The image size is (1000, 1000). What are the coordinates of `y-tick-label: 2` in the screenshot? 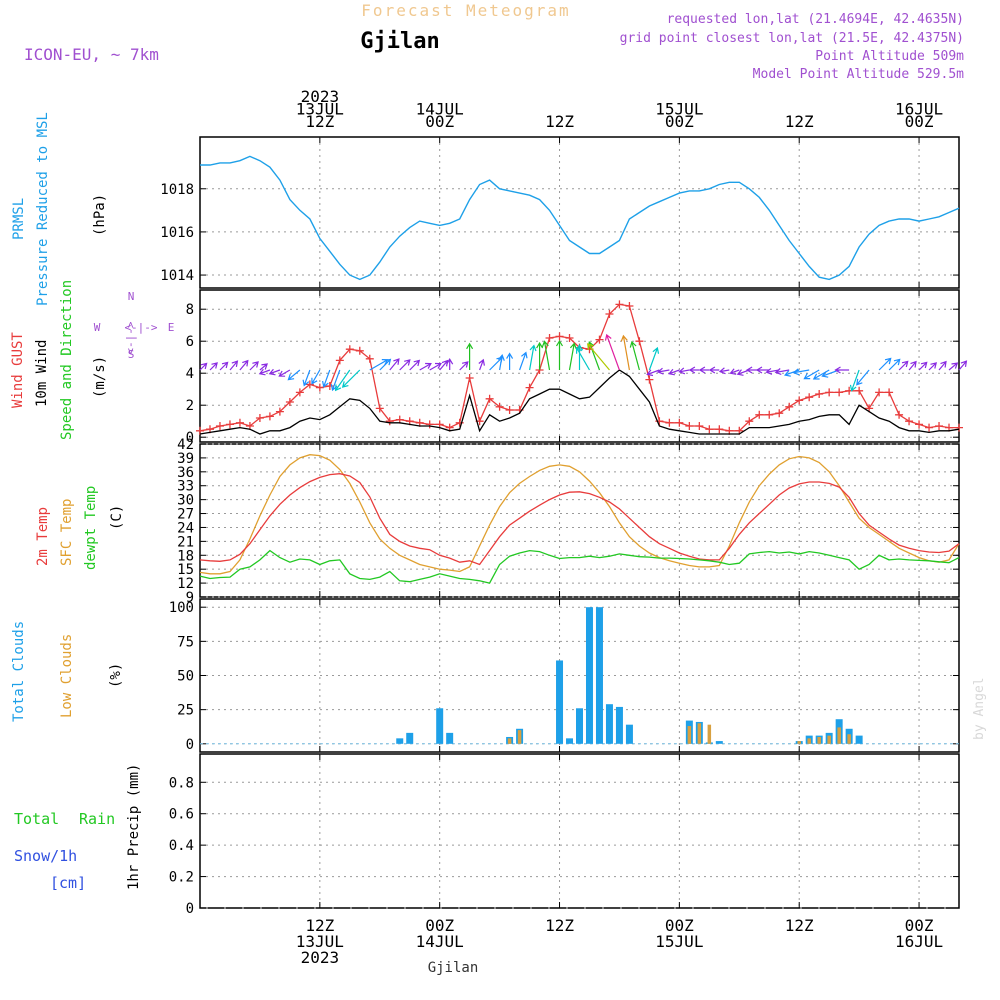 It's located at (190, 406).